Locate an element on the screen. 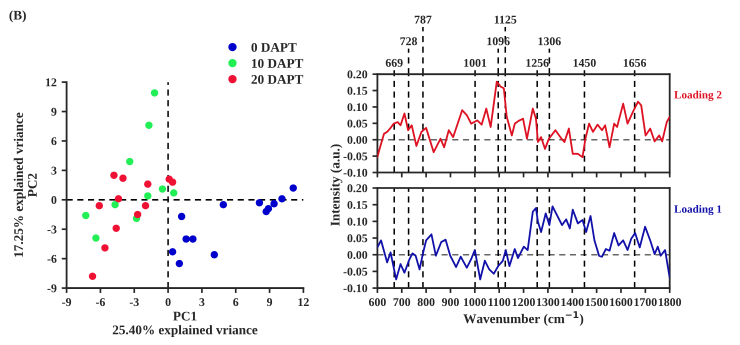  x-tick-label: 1500 is located at coordinates (597, 302).